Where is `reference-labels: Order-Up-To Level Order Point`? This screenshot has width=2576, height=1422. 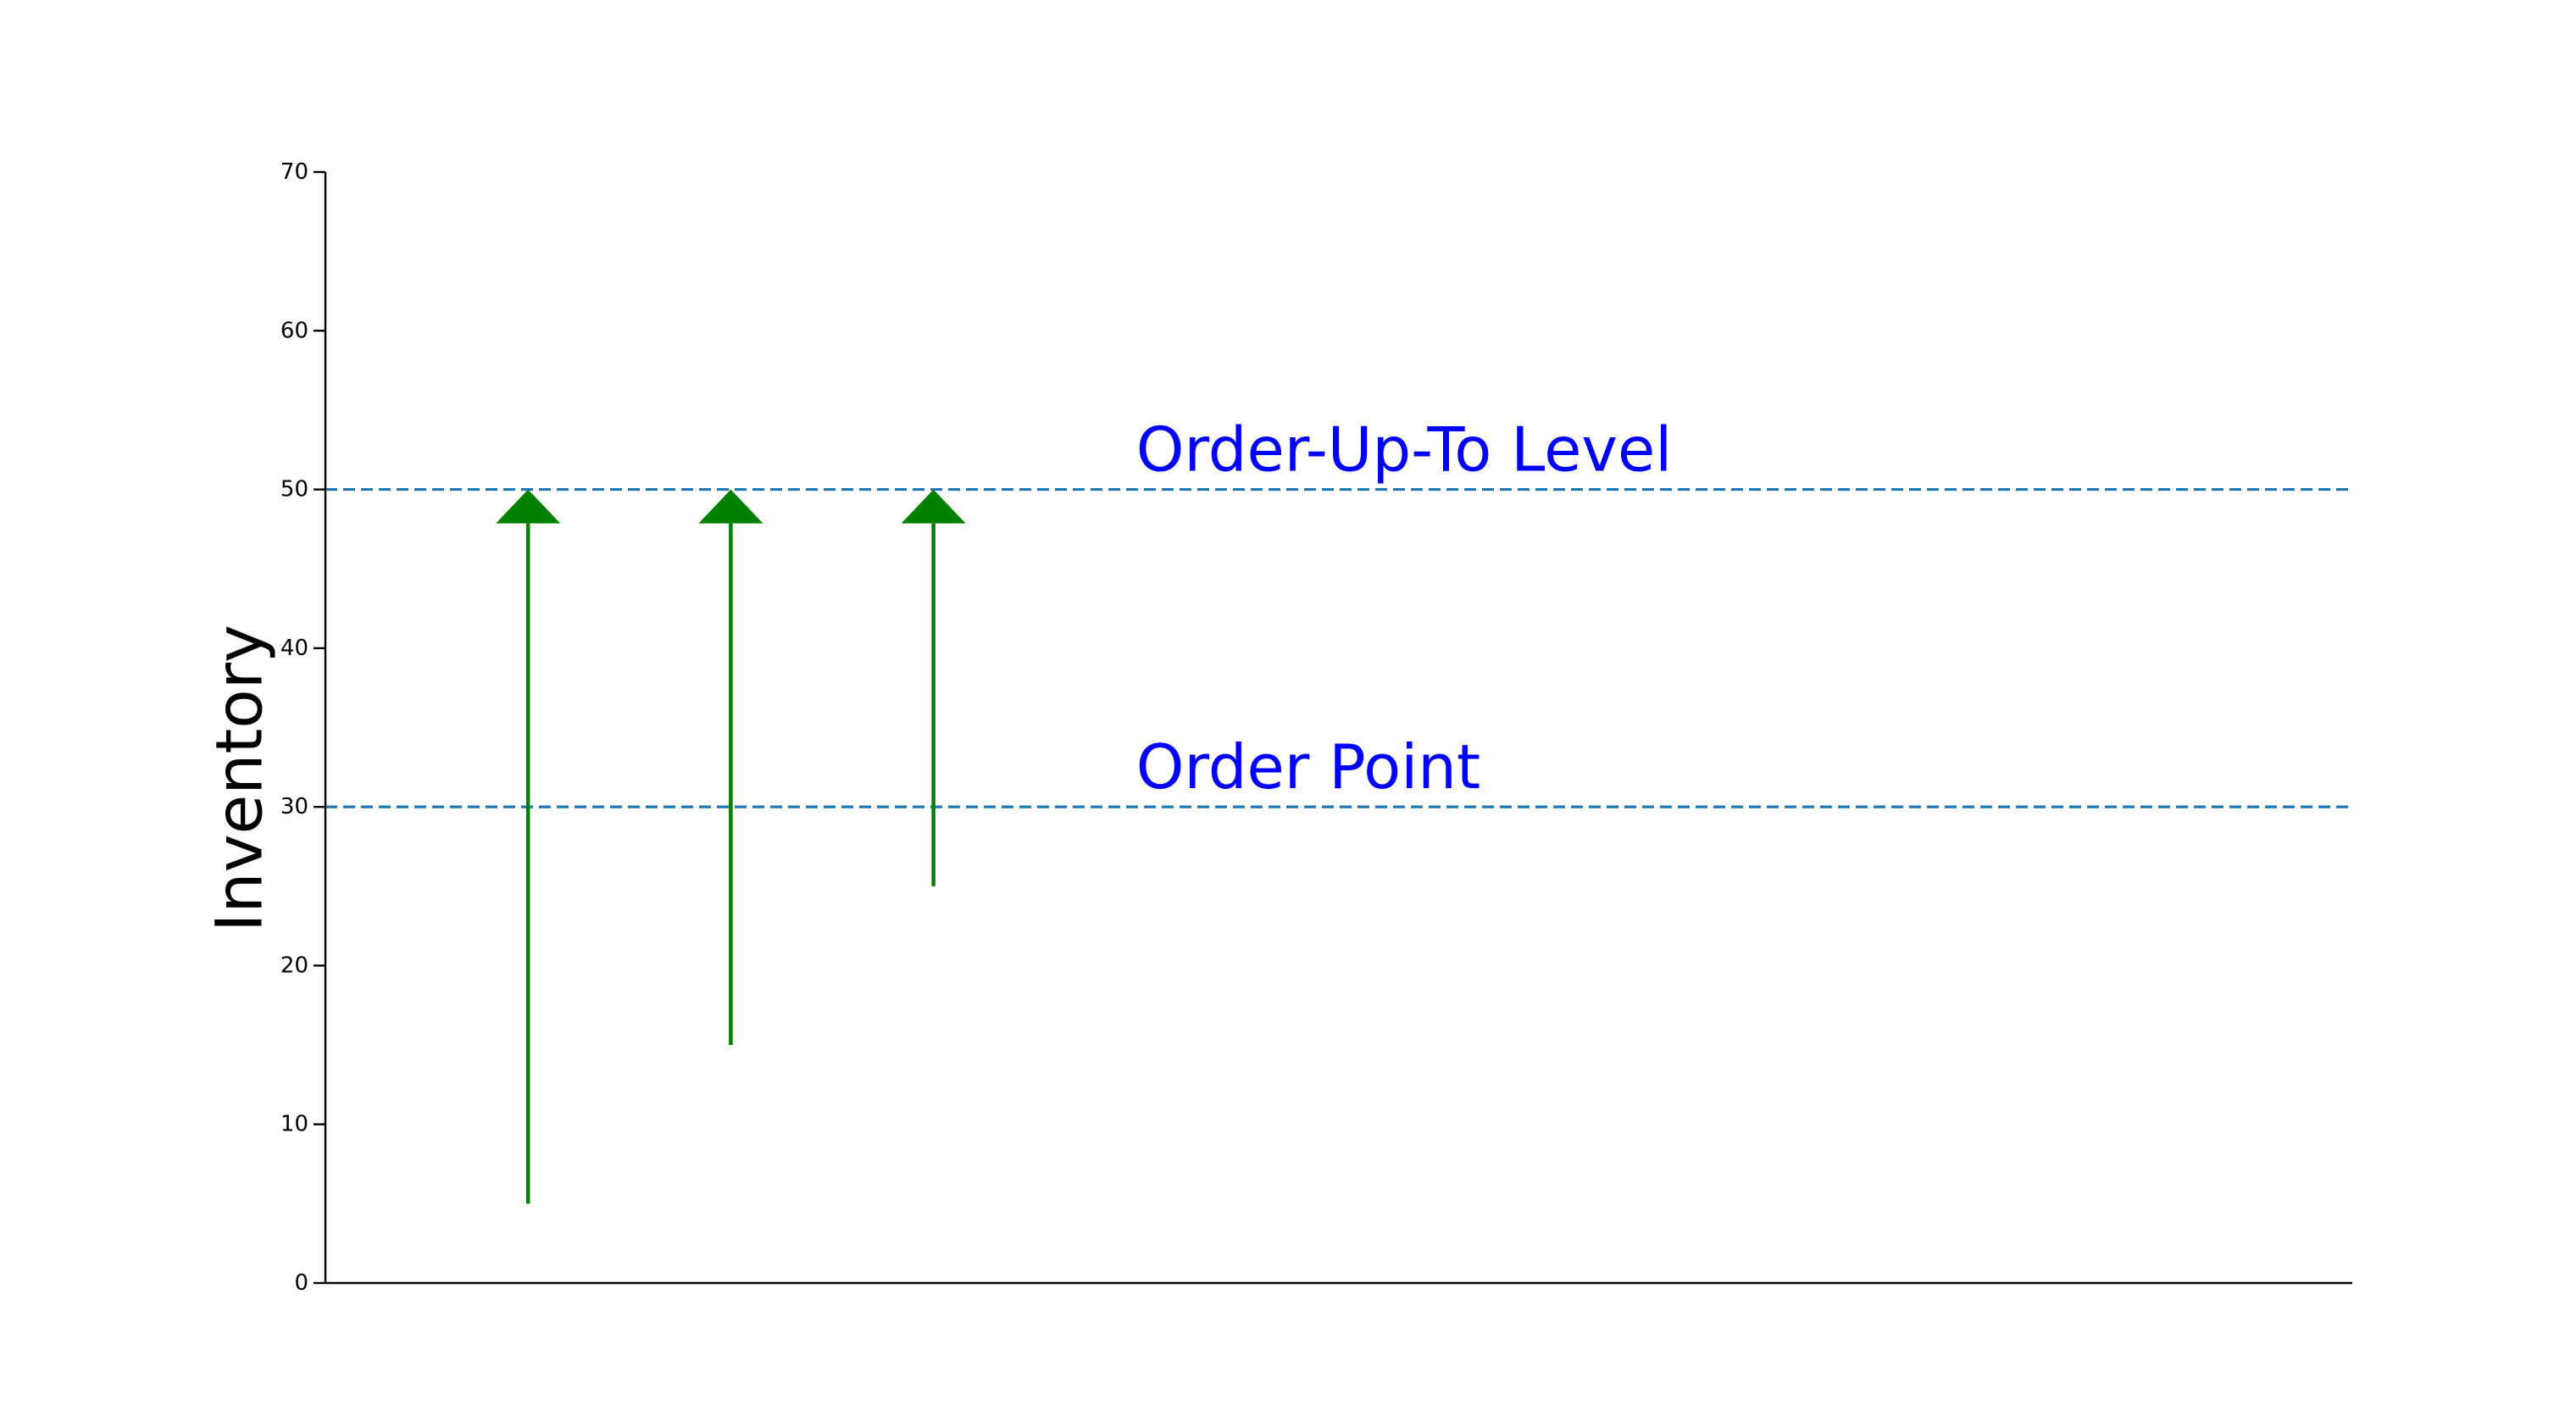 reference-labels: Order-Up-To Level Order Point is located at coordinates (1404, 608).